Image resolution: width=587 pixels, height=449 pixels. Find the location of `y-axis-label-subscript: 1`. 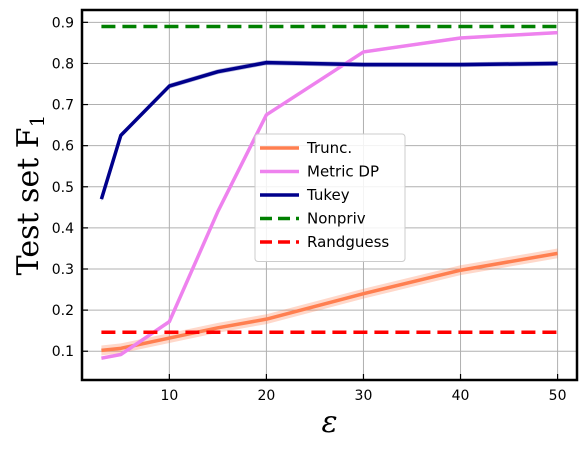

y-axis-label-subscript: 1 is located at coordinates (37, 121).